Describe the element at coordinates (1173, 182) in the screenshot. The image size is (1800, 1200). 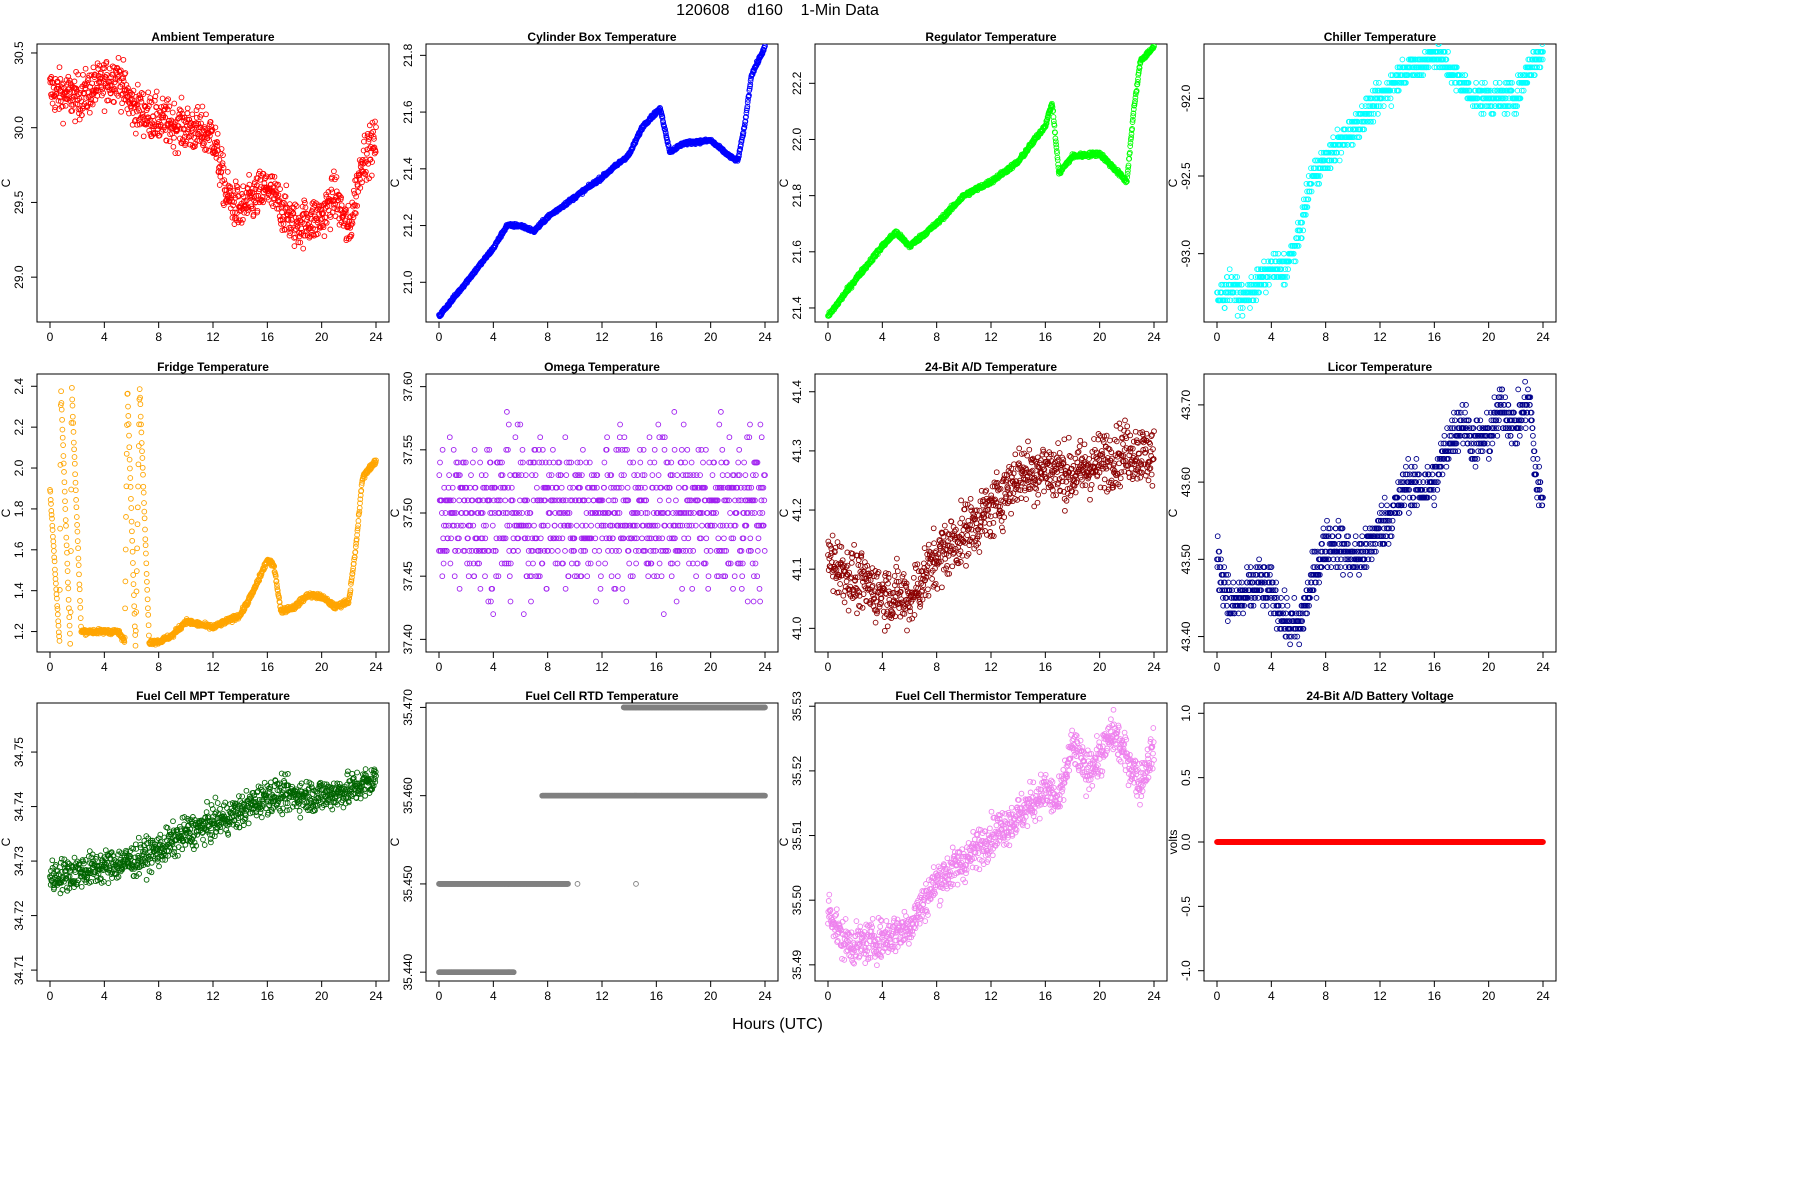
I see `y-axis-label: C` at that location.